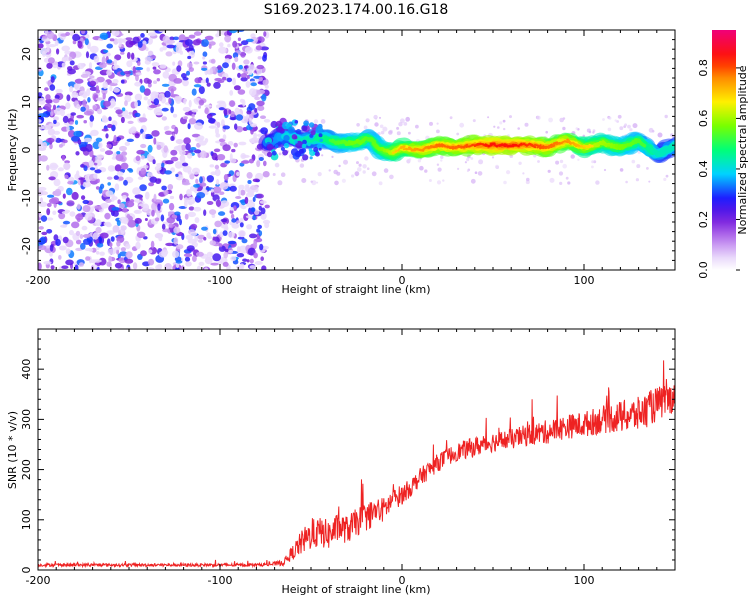  What do you see at coordinates (355, 289) in the screenshot?
I see `heatmap-xlabel: Height of straight line (km)` at bounding box center [355, 289].